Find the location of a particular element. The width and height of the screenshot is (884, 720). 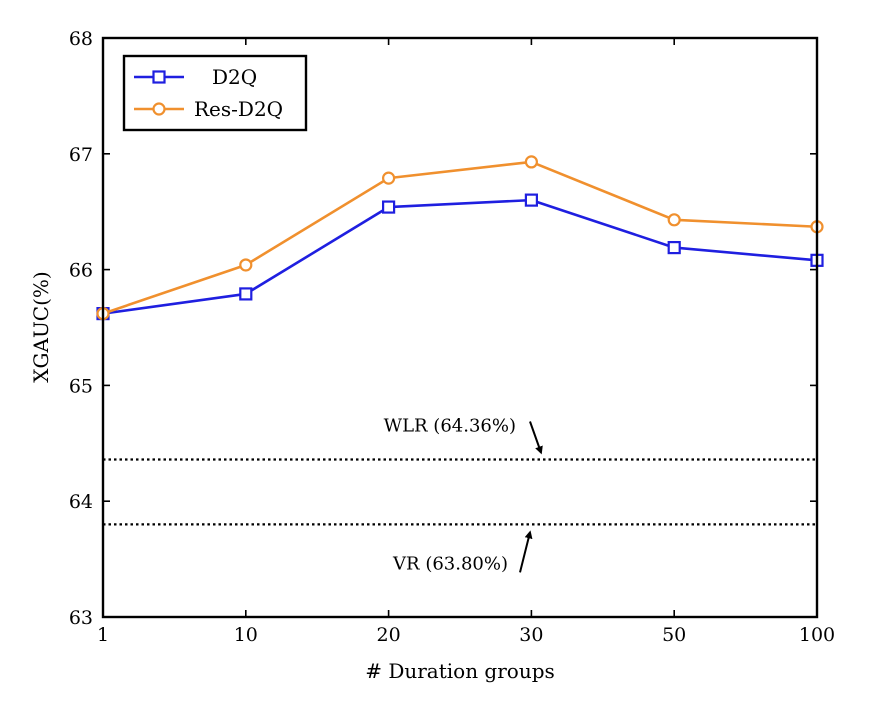

legend-label-d2q: D2Q is located at coordinates (234, 77).